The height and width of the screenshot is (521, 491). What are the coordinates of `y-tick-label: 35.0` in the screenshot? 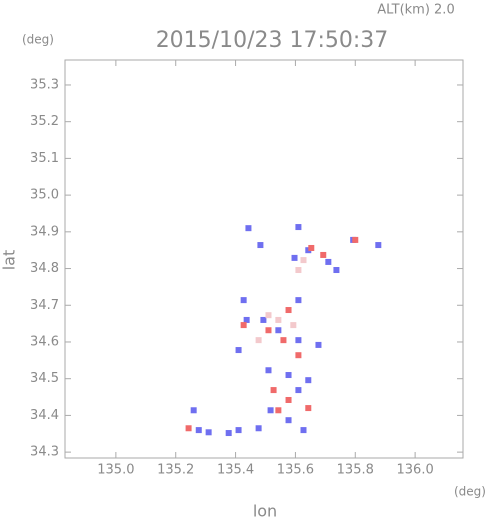 It's located at (44, 195).